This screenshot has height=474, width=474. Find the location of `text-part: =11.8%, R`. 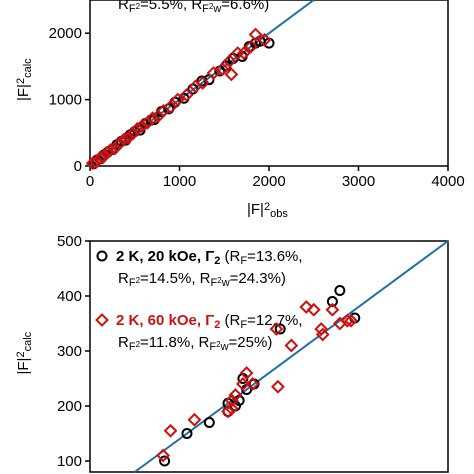

text-part: =11.8%, R is located at coordinates (175, 342).